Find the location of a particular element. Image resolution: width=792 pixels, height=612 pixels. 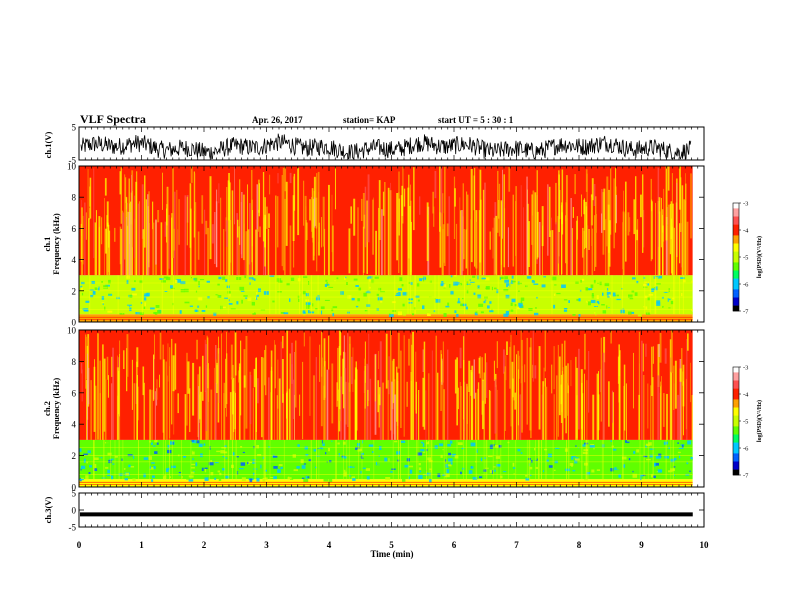

colorbar-tick-label: -7 is located at coordinates (746, 312).